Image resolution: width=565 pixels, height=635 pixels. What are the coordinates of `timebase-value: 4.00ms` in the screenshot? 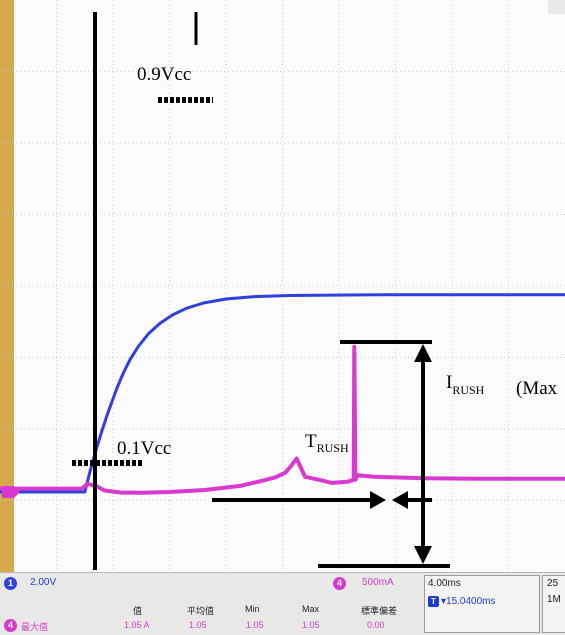 It's located at (444, 583).